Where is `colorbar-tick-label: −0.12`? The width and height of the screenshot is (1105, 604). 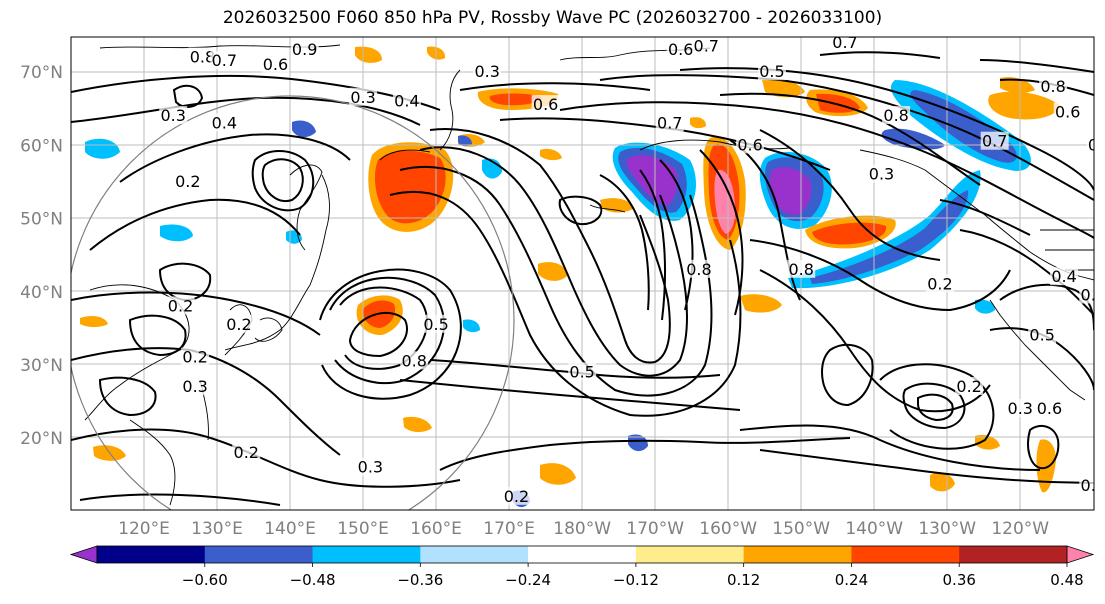
colorbar-tick-label: −0.12 is located at coordinates (636, 580).